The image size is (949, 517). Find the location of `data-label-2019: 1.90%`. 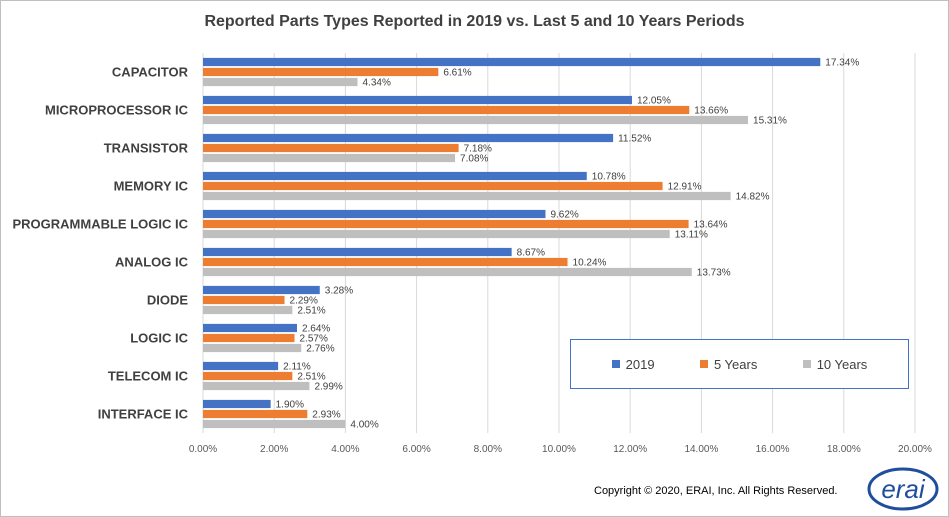

data-label-2019: 1.90% is located at coordinates (290, 405).